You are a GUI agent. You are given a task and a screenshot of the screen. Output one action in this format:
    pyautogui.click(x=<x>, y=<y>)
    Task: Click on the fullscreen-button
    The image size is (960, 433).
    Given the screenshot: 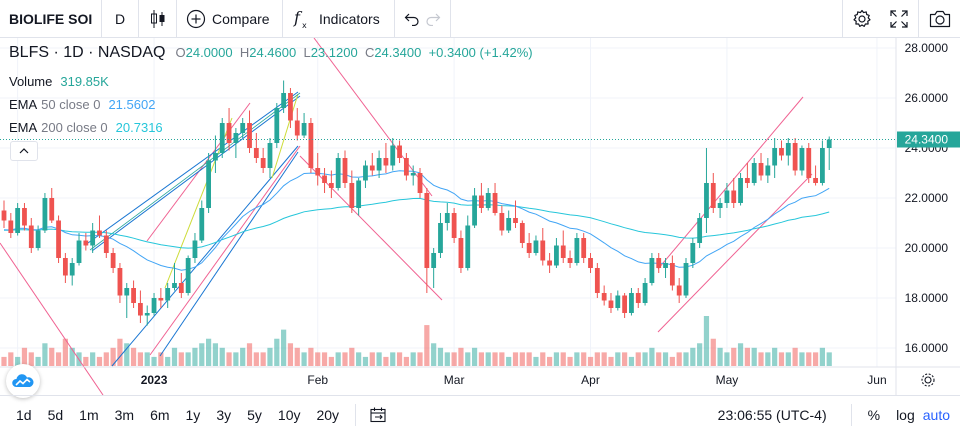 What is the action you would take?
    pyautogui.click(x=899, y=19)
    